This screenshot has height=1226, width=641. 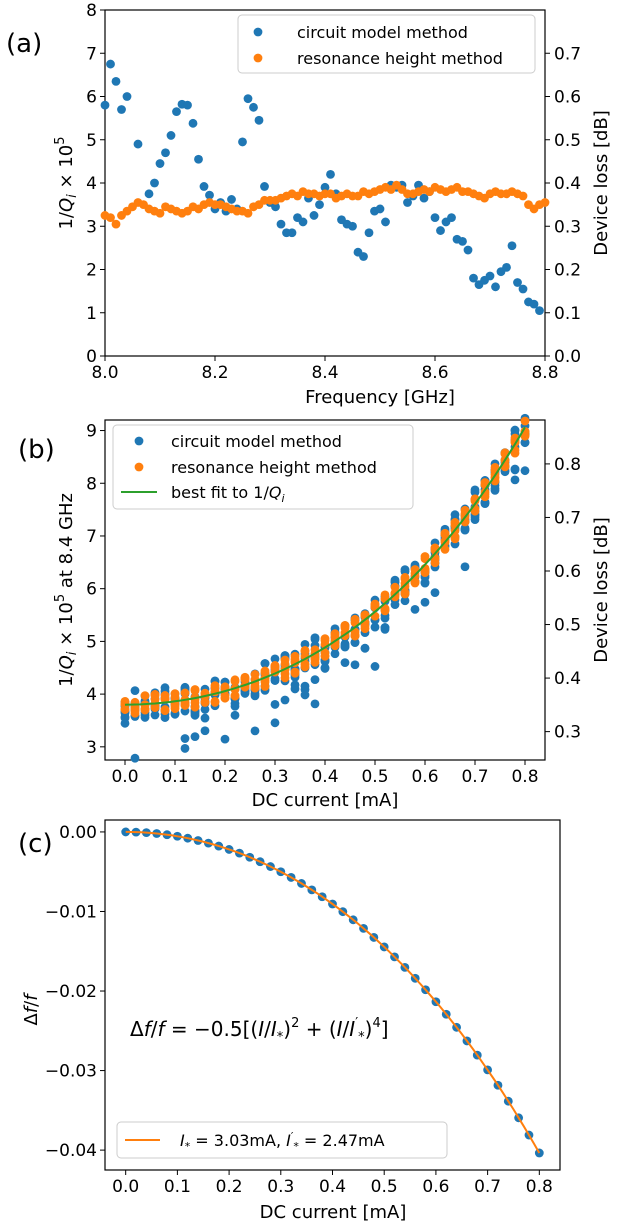 I want to click on panel-a-legend-resonance: resonance height method, so click(x=400, y=58).